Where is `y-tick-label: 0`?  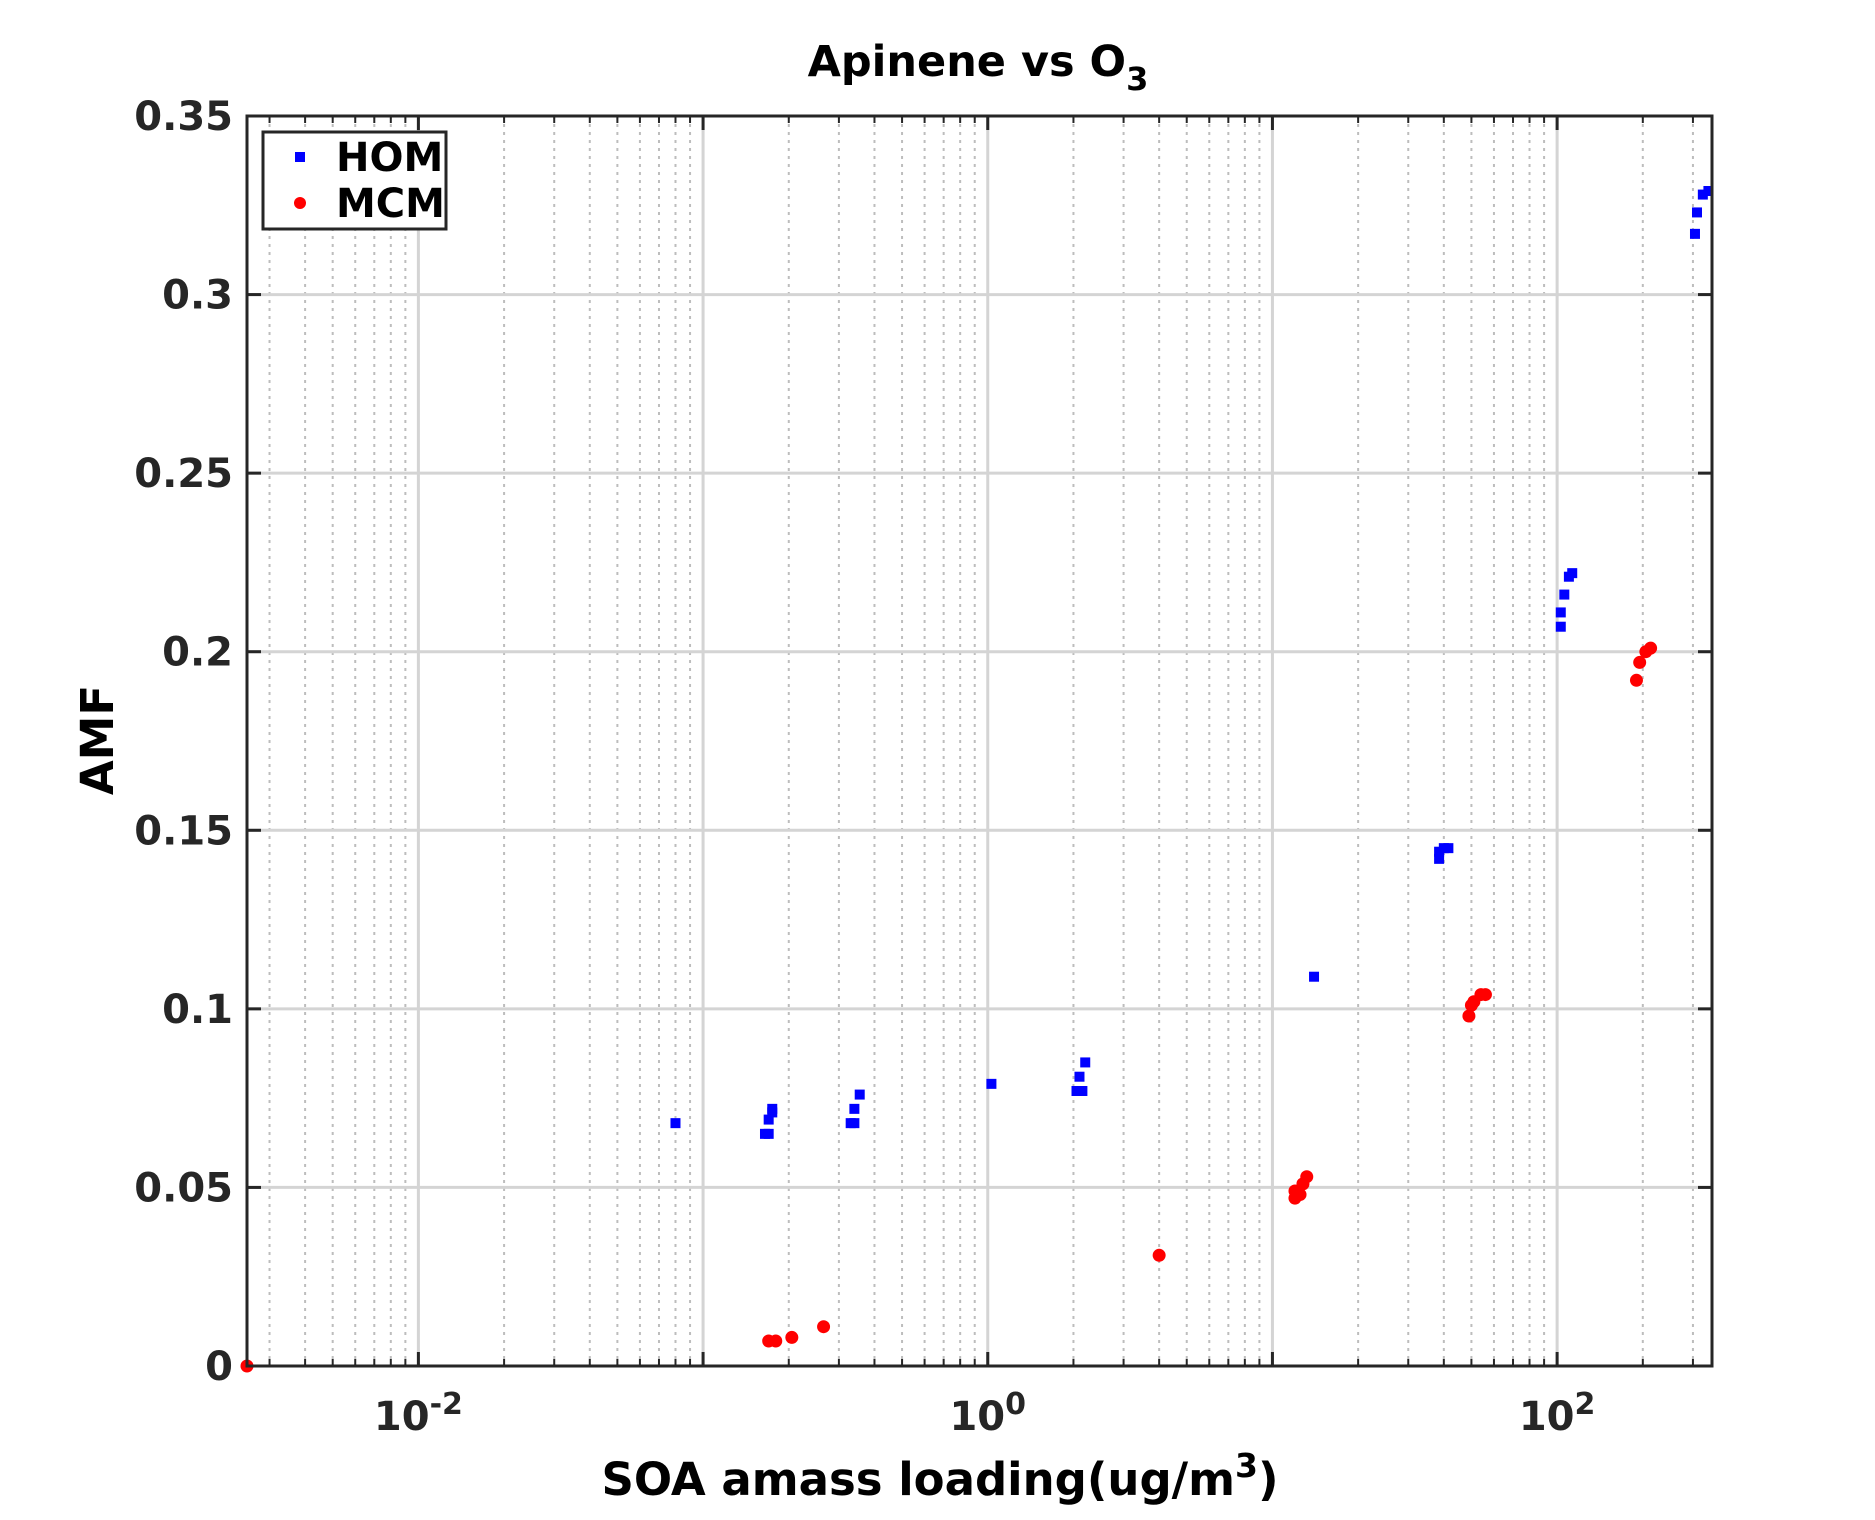
y-tick-label: 0 is located at coordinates (219, 1367).